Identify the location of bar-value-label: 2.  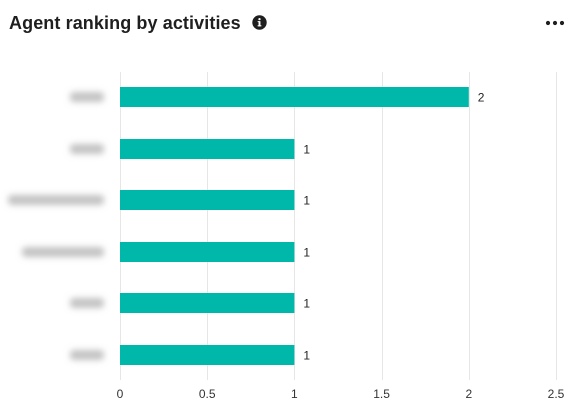
(481, 98).